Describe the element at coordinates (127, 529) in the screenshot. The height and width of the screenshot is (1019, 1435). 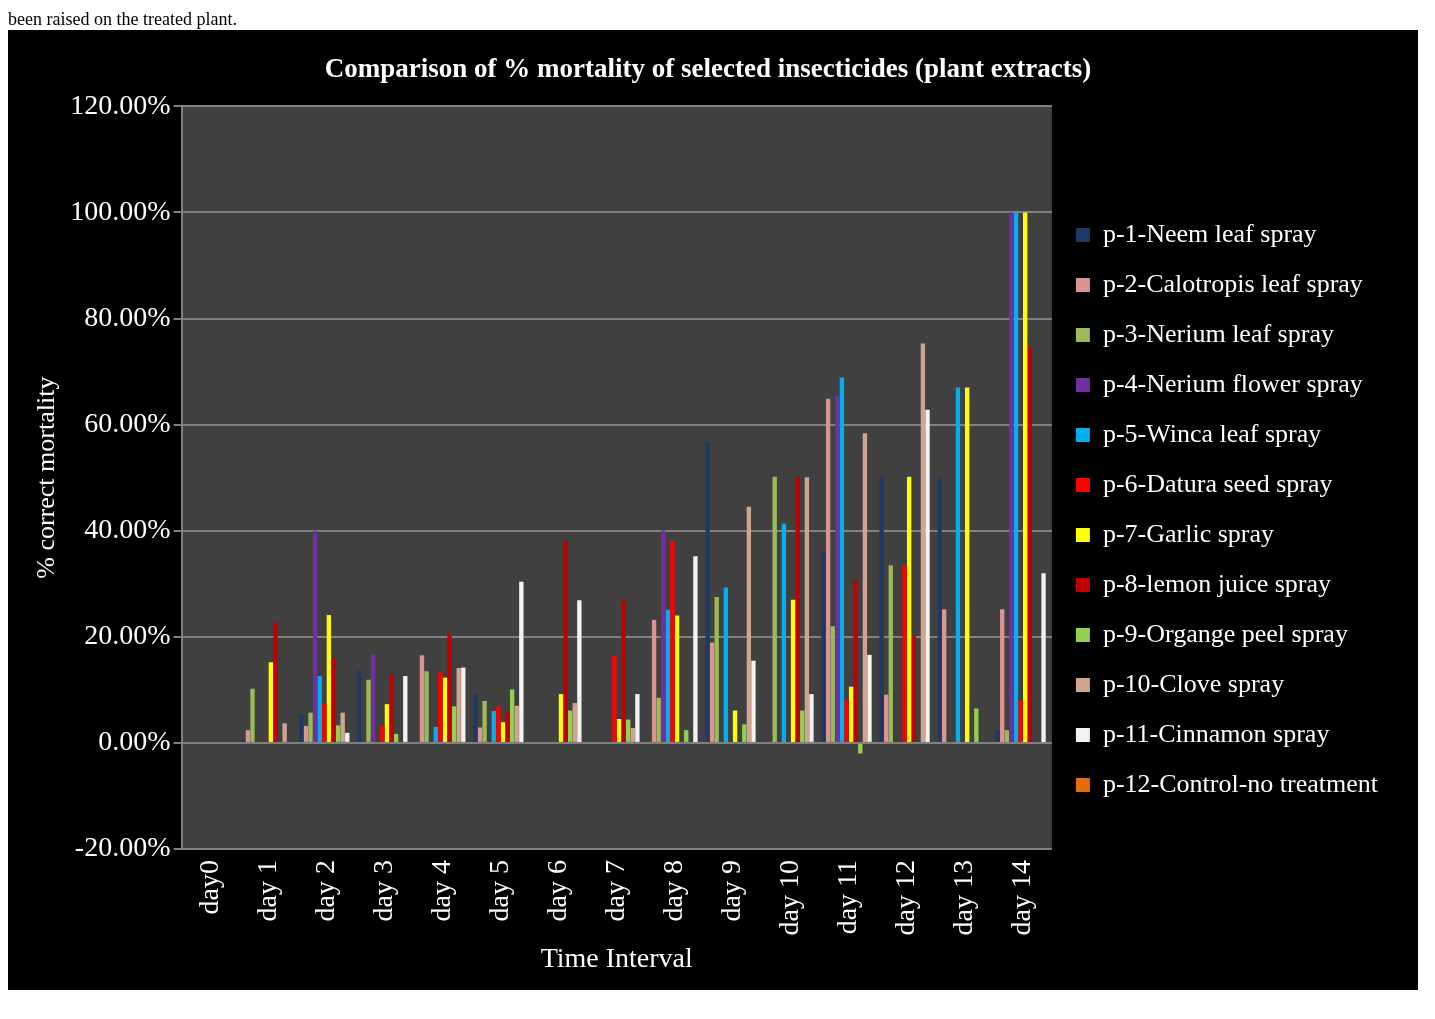
I see `y-tick-label: 40.00%` at that location.